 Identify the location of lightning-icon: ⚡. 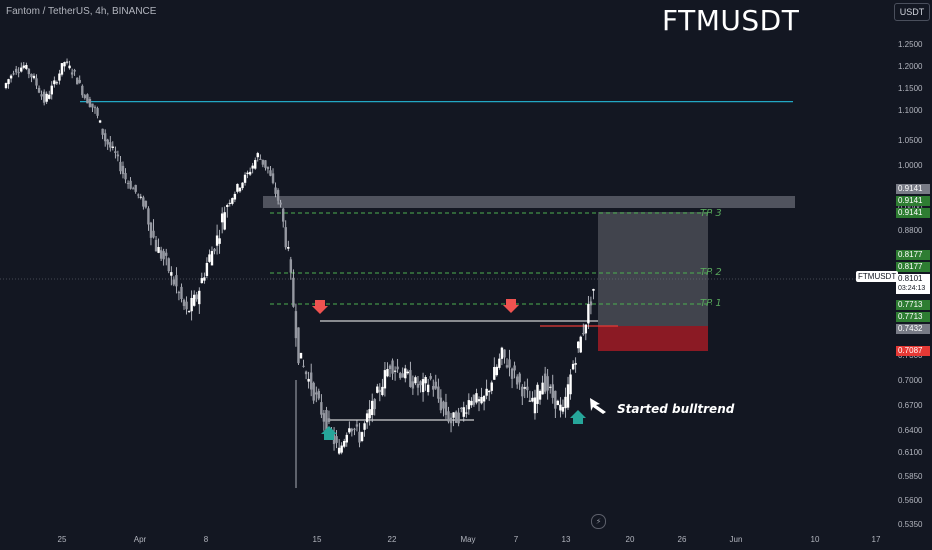
(598, 521).